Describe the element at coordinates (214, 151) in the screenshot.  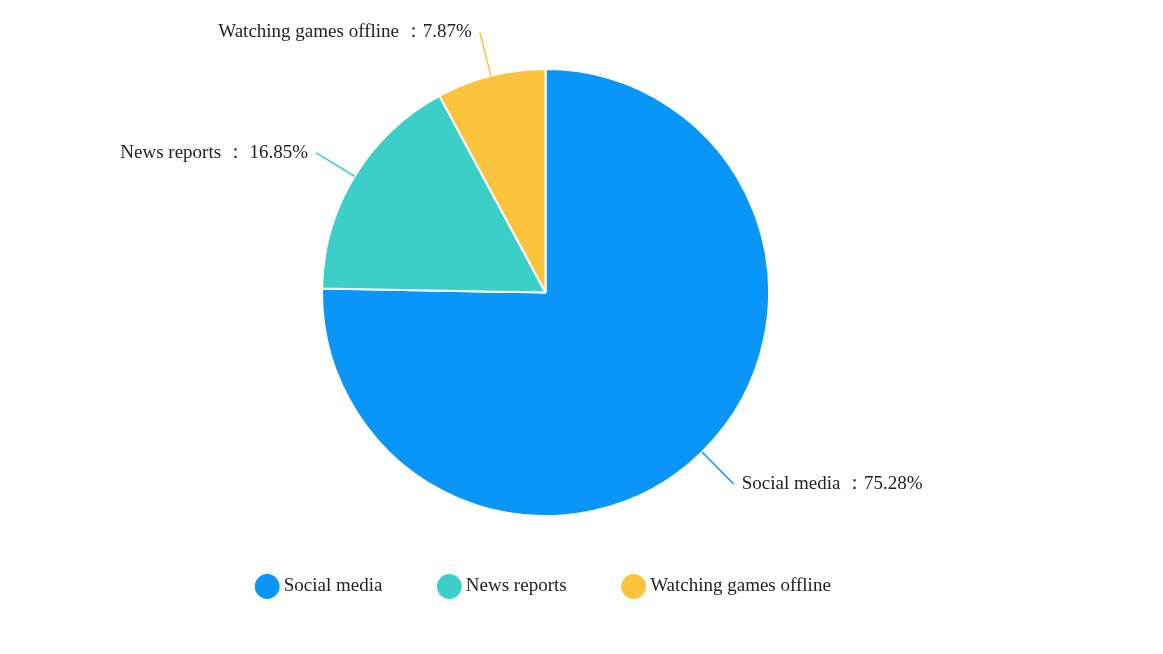
I see `category-label: News reports ： 16.85%` at that location.